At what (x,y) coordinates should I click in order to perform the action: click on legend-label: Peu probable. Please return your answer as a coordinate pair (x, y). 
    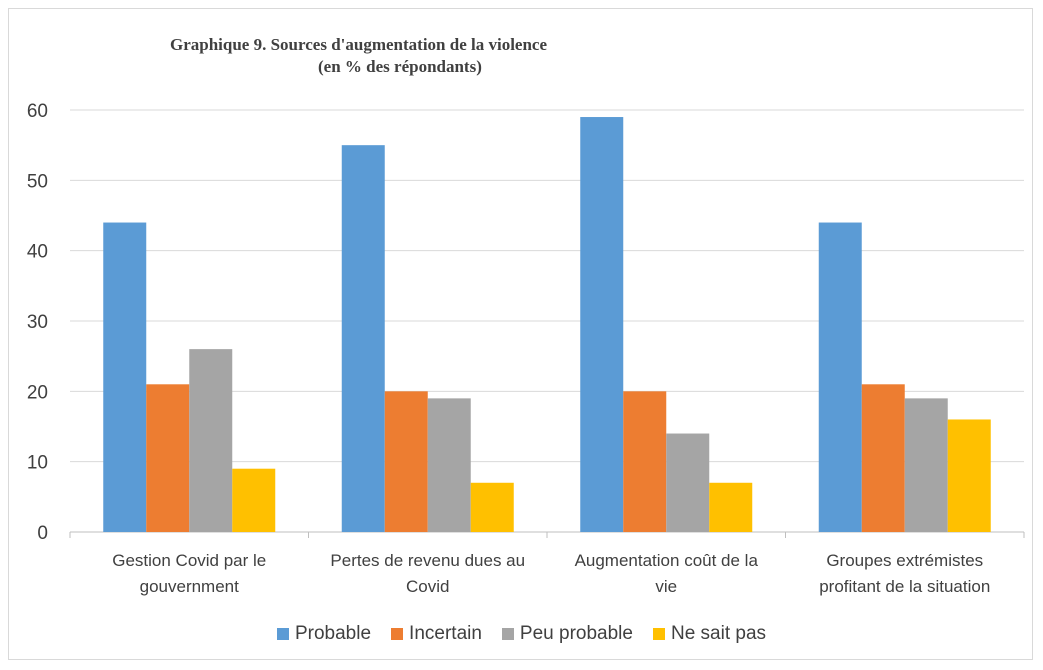
    Looking at the image, I should click on (576, 633).